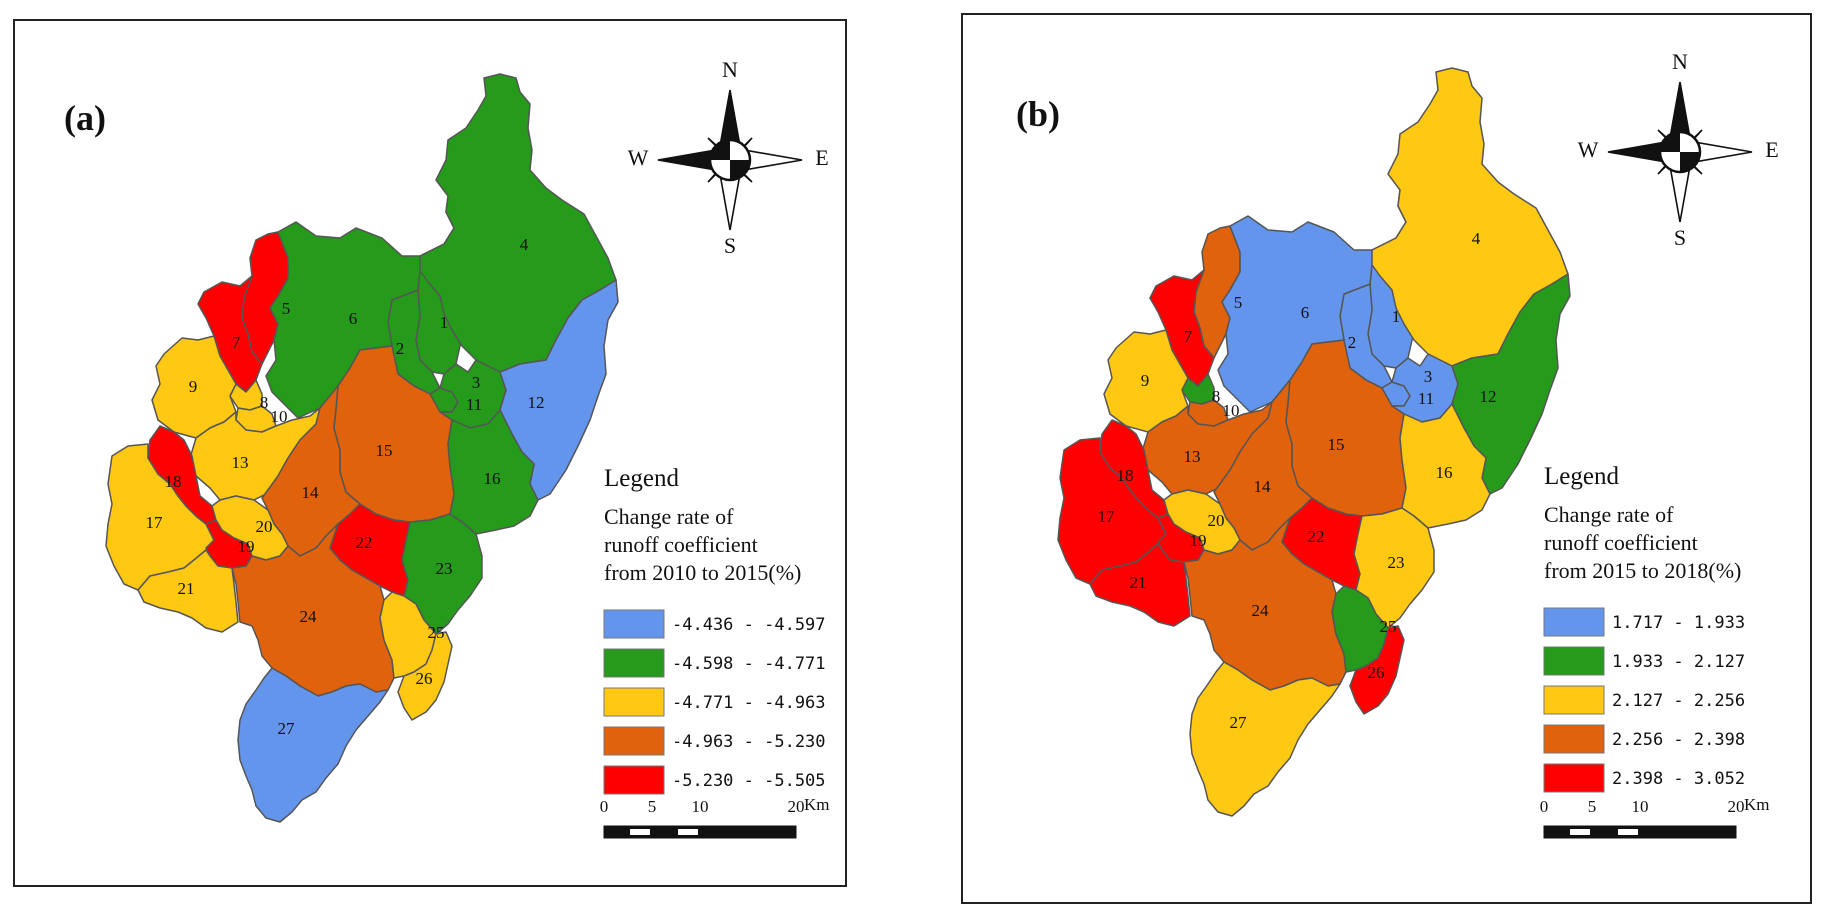 The width and height of the screenshot is (1822, 920). I want to click on legend-range-label: 1.933 - 2.127, so click(1678, 662).